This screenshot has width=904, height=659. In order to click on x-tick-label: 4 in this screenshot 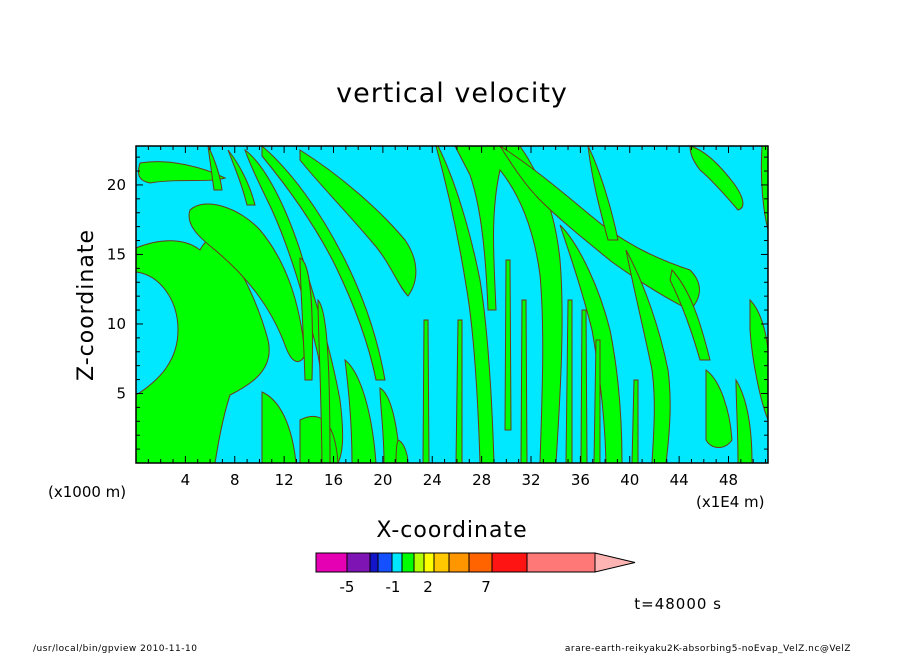, I will do `click(186, 480)`.